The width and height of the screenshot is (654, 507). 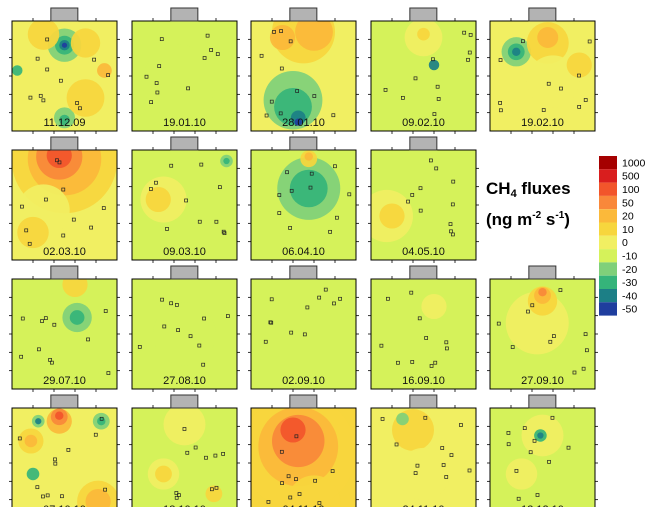 What do you see at coordinates (628, 230) in the screenshot?
I see `legend-level-label: 10` at bounding box center [628, 230].